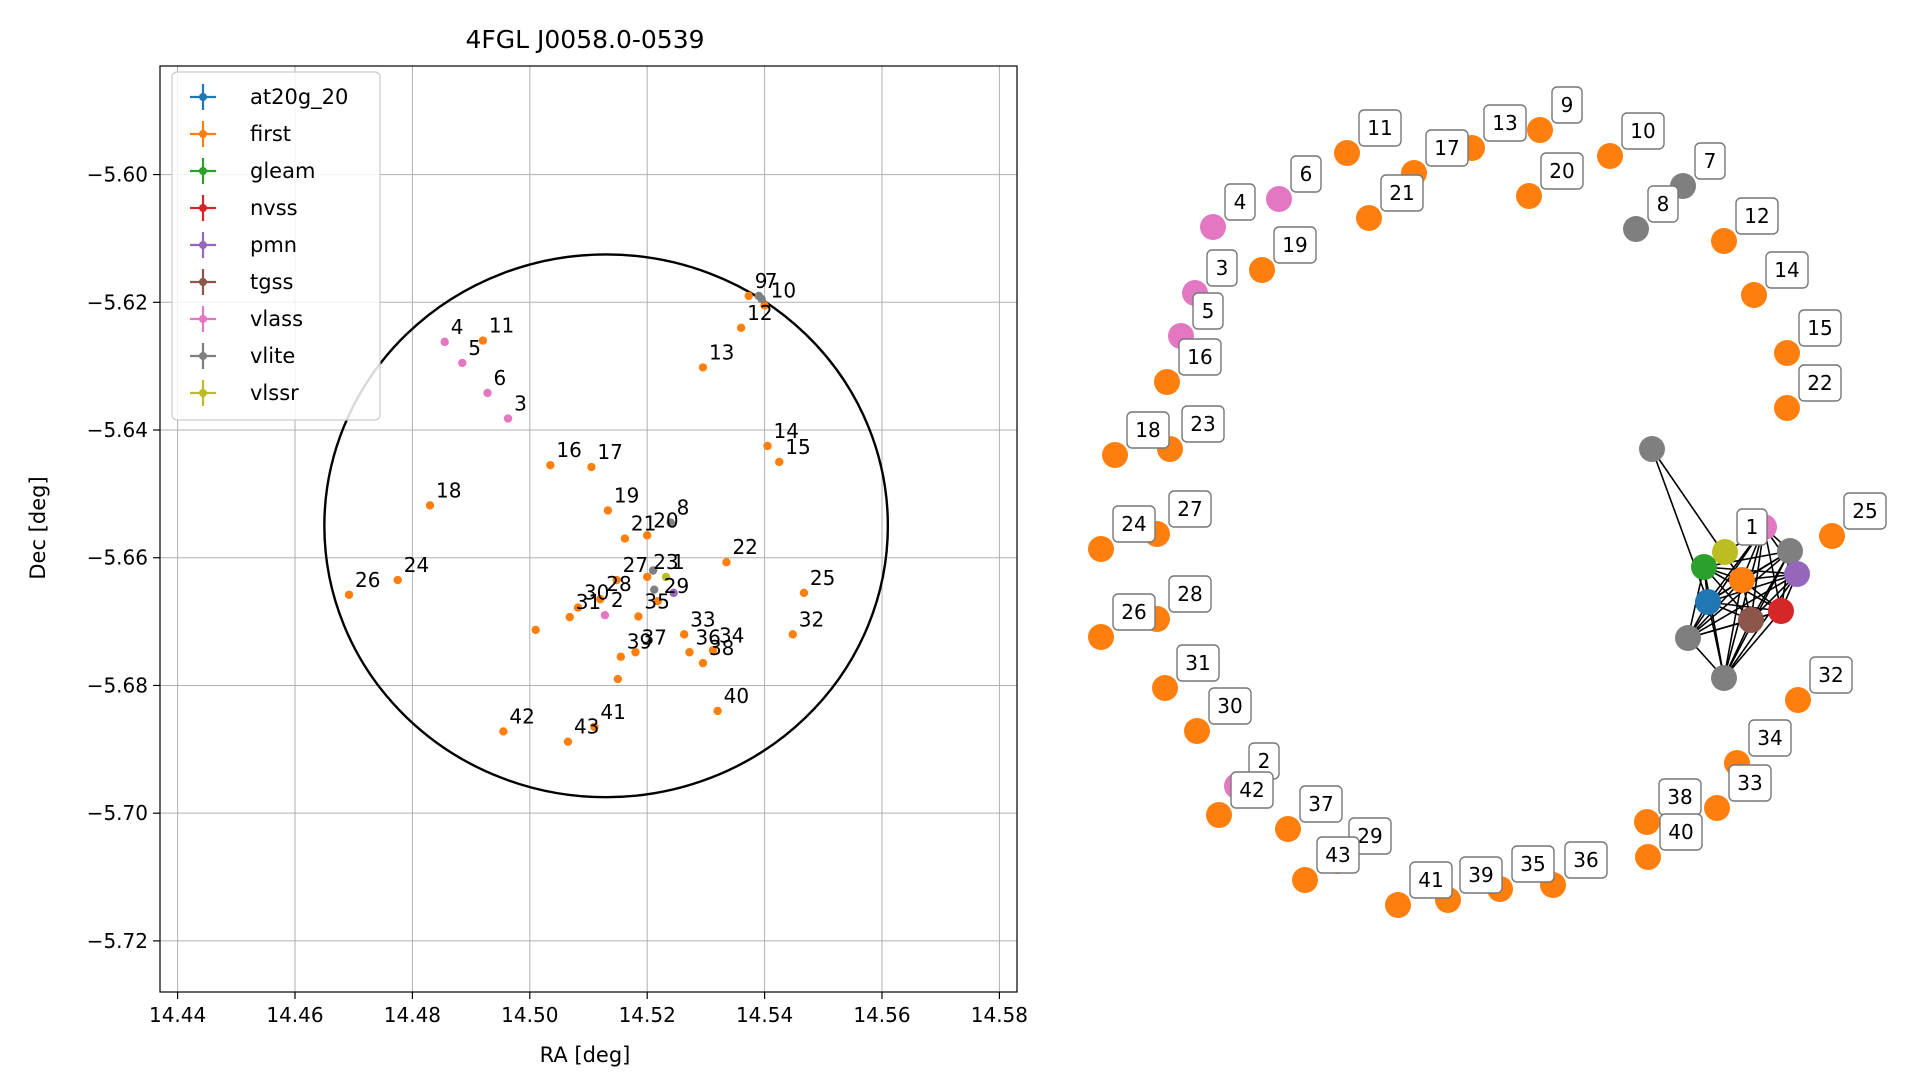 The height and width of the screenshot is (1080, 1919). What do you see at coordinates (1831, 675) in the screenshot?
I see `node-label-box: 32` at bounding box center [1831, 675].